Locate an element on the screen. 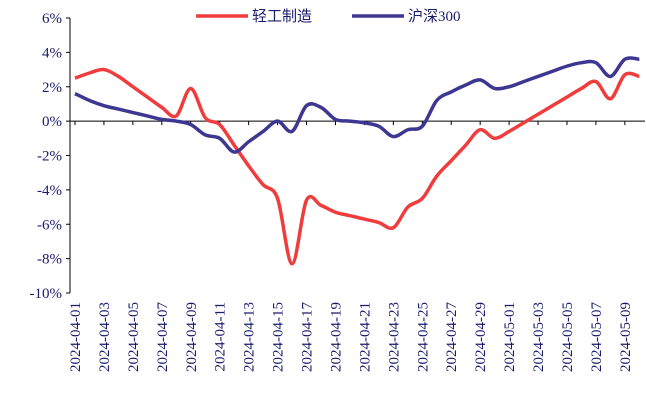 The width and height of the screenshot is (646, 414). x-tick-label: 2024-04-07 is located at coordinates (163, 337).